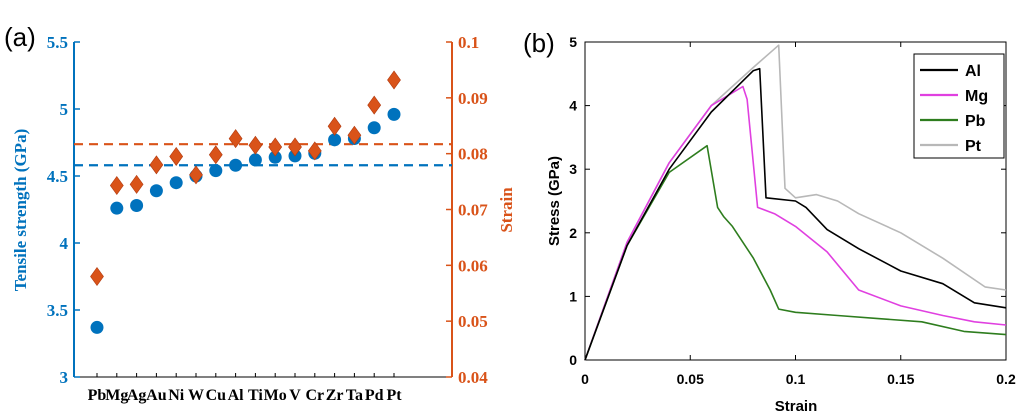  I want to click on y-tick-label: 1, so click(573, 296).